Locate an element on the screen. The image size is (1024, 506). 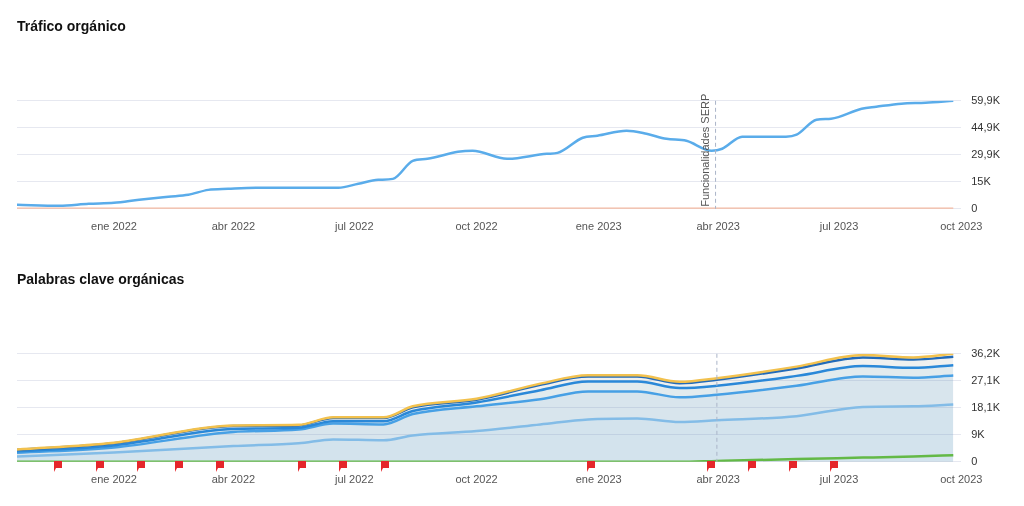
y-tick-label: 29,9K is located at coordinates (986, 153).